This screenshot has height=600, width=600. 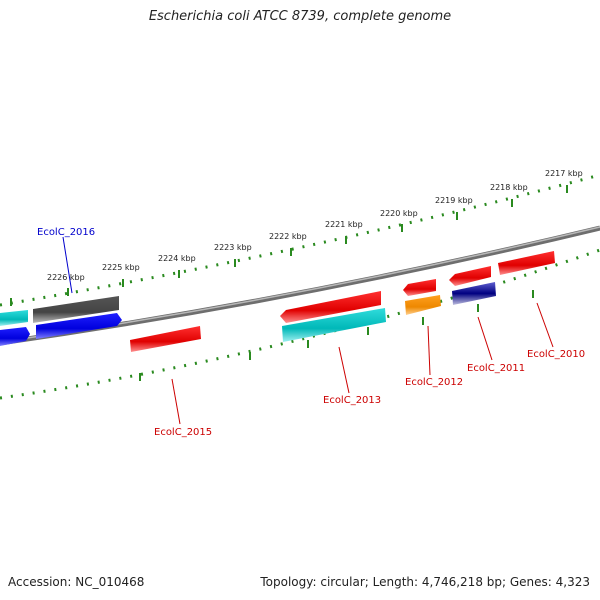 I want to click on tick-label: 2225 kbp, so click(x=121, y=267).